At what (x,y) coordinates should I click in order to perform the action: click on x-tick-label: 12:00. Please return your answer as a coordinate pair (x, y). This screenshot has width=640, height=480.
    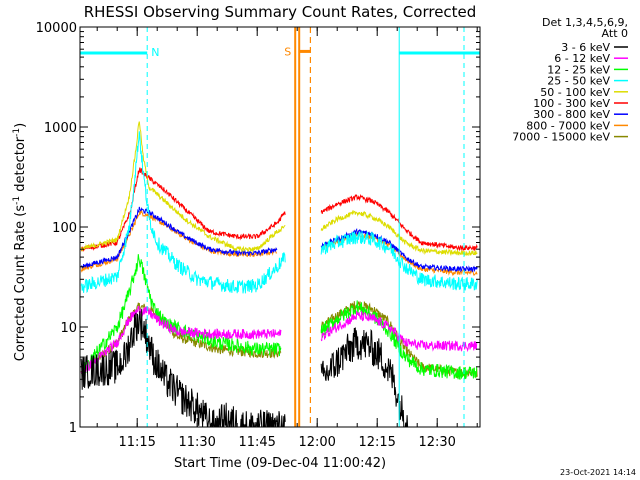
    Looking at the image, I should click on (316, 442).